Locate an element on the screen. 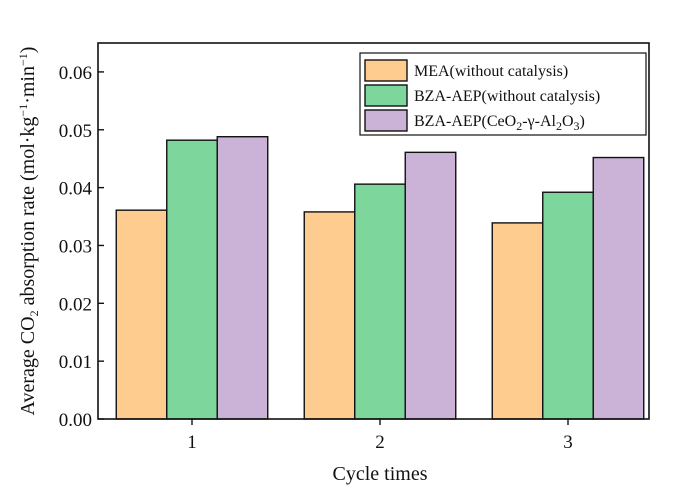 The width and height of the screenshot is (674, 491). legend-label: MEA(without catalysis) is located at coordinates (491, 71).